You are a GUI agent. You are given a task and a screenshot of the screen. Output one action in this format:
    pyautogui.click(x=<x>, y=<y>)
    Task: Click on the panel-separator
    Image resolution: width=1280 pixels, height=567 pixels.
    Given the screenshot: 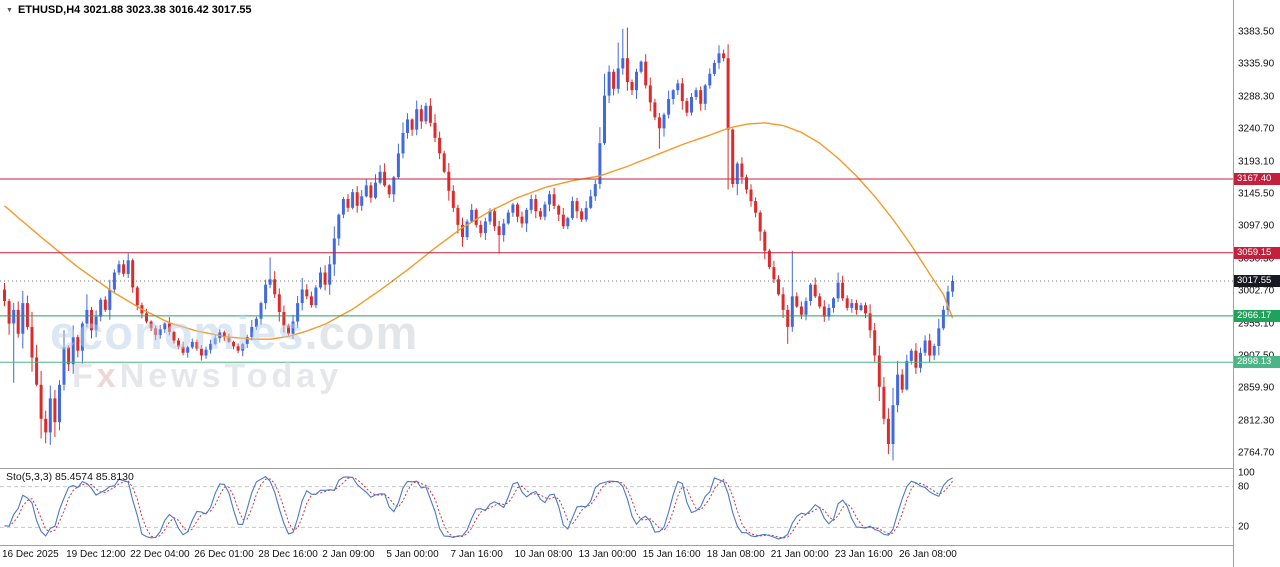 What is the action you would take?
    pyautogui.click(x=640, y=468)
    